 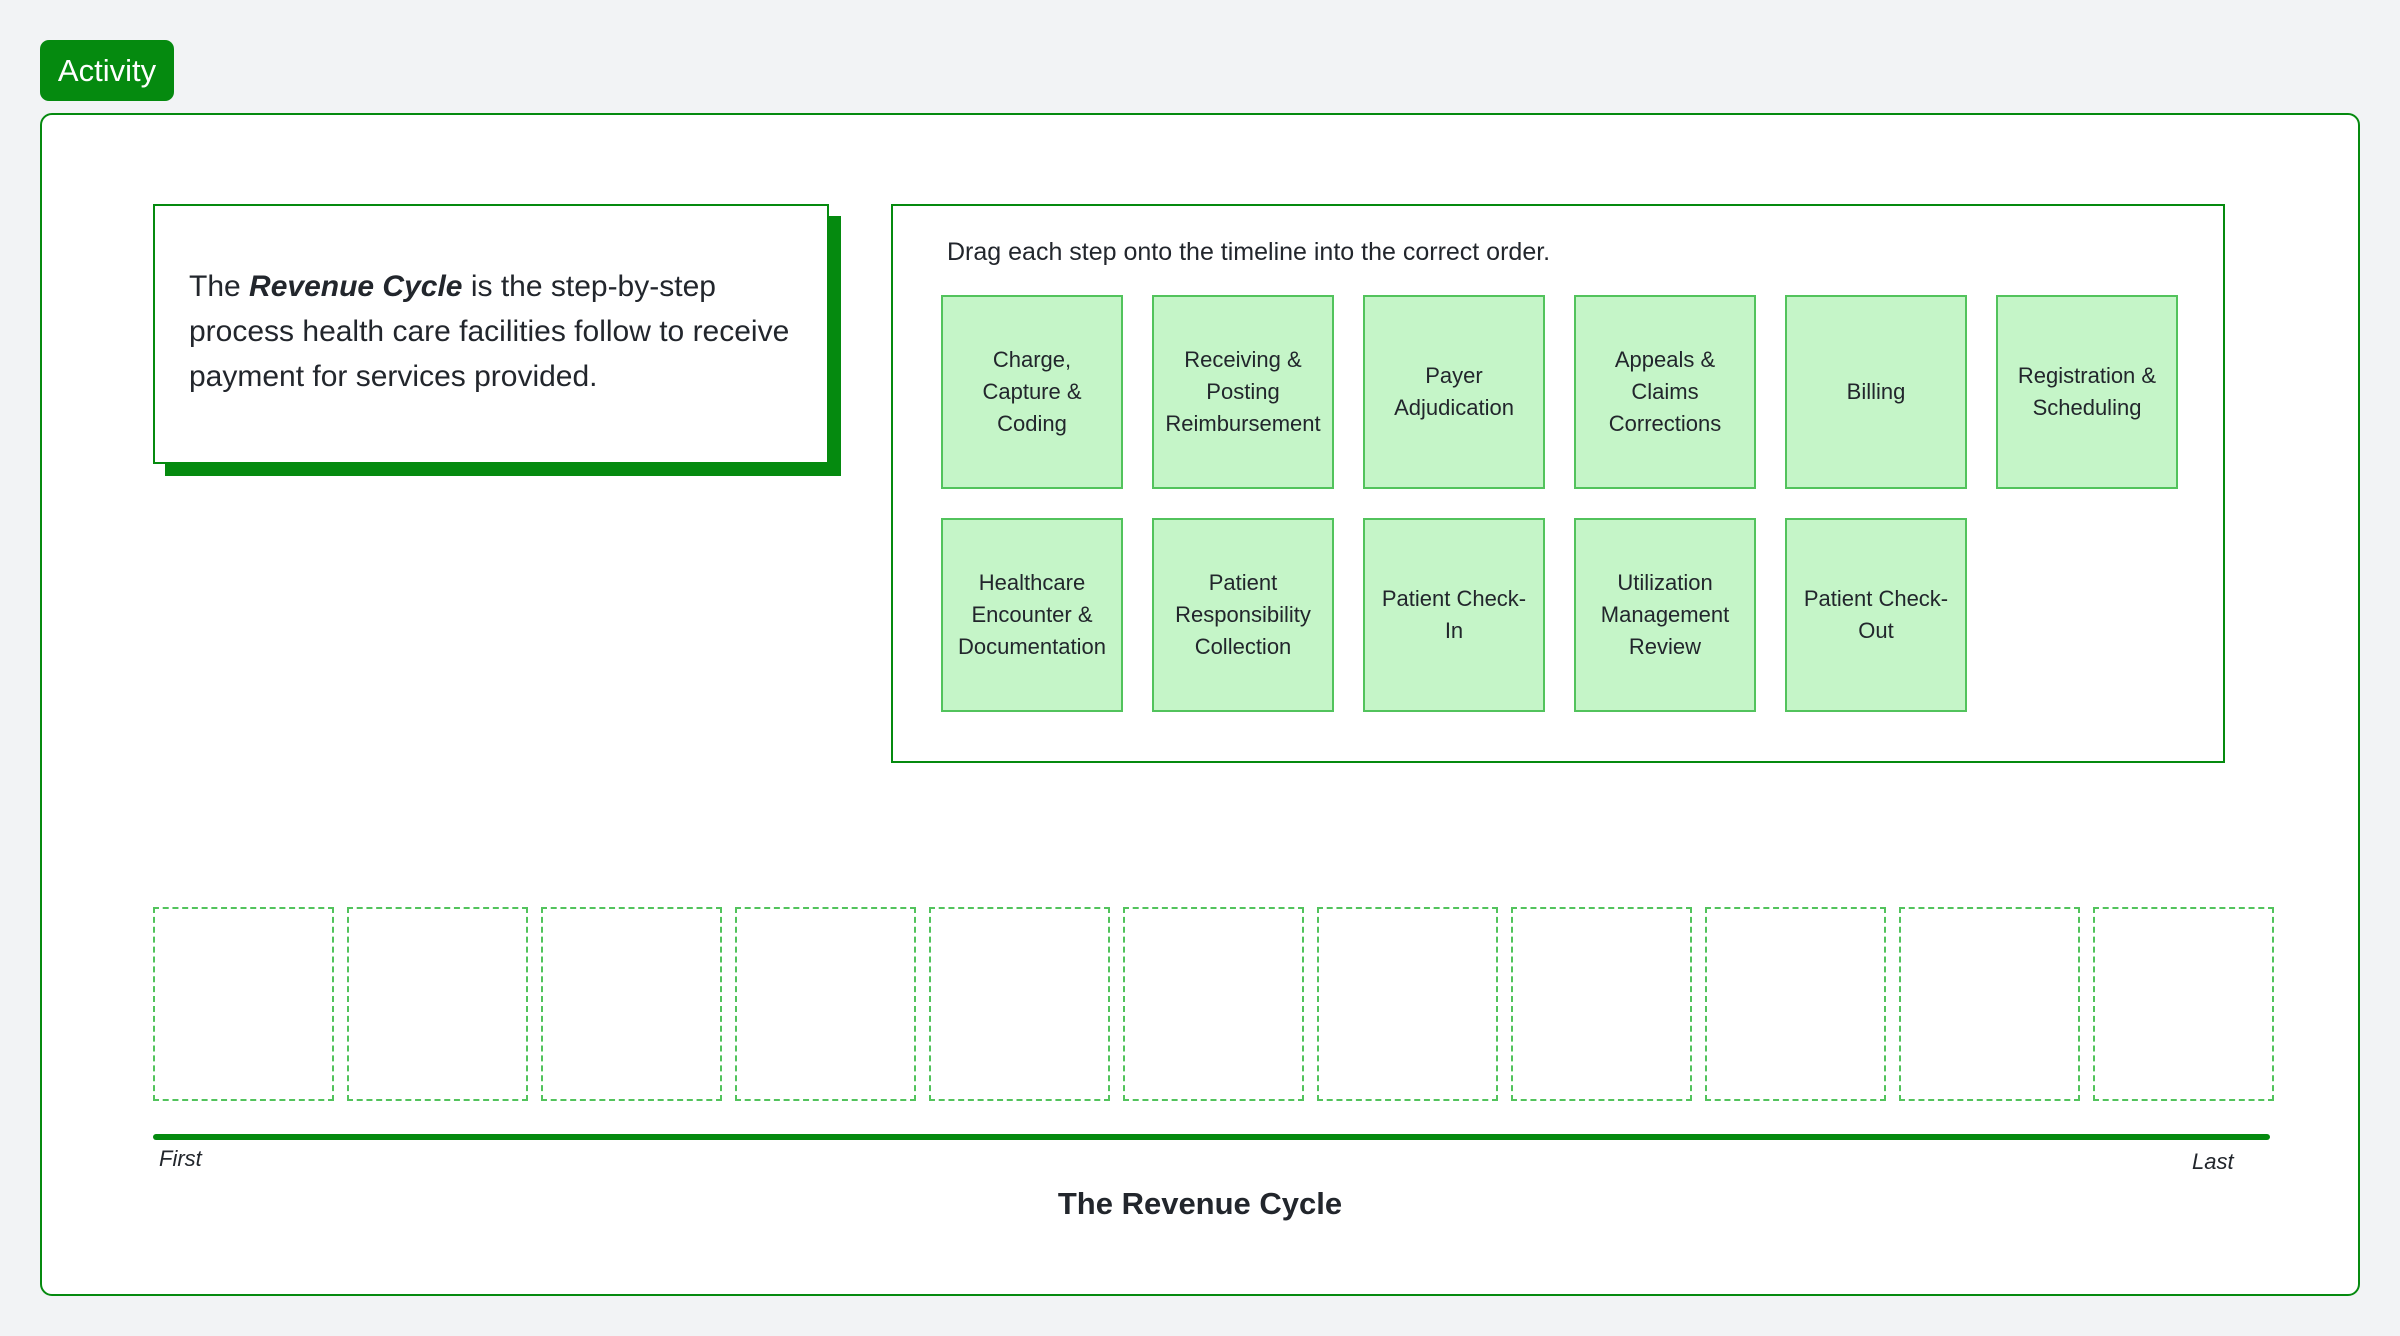 I want to click on intro-prefix: The, so click(x=219, y=286).